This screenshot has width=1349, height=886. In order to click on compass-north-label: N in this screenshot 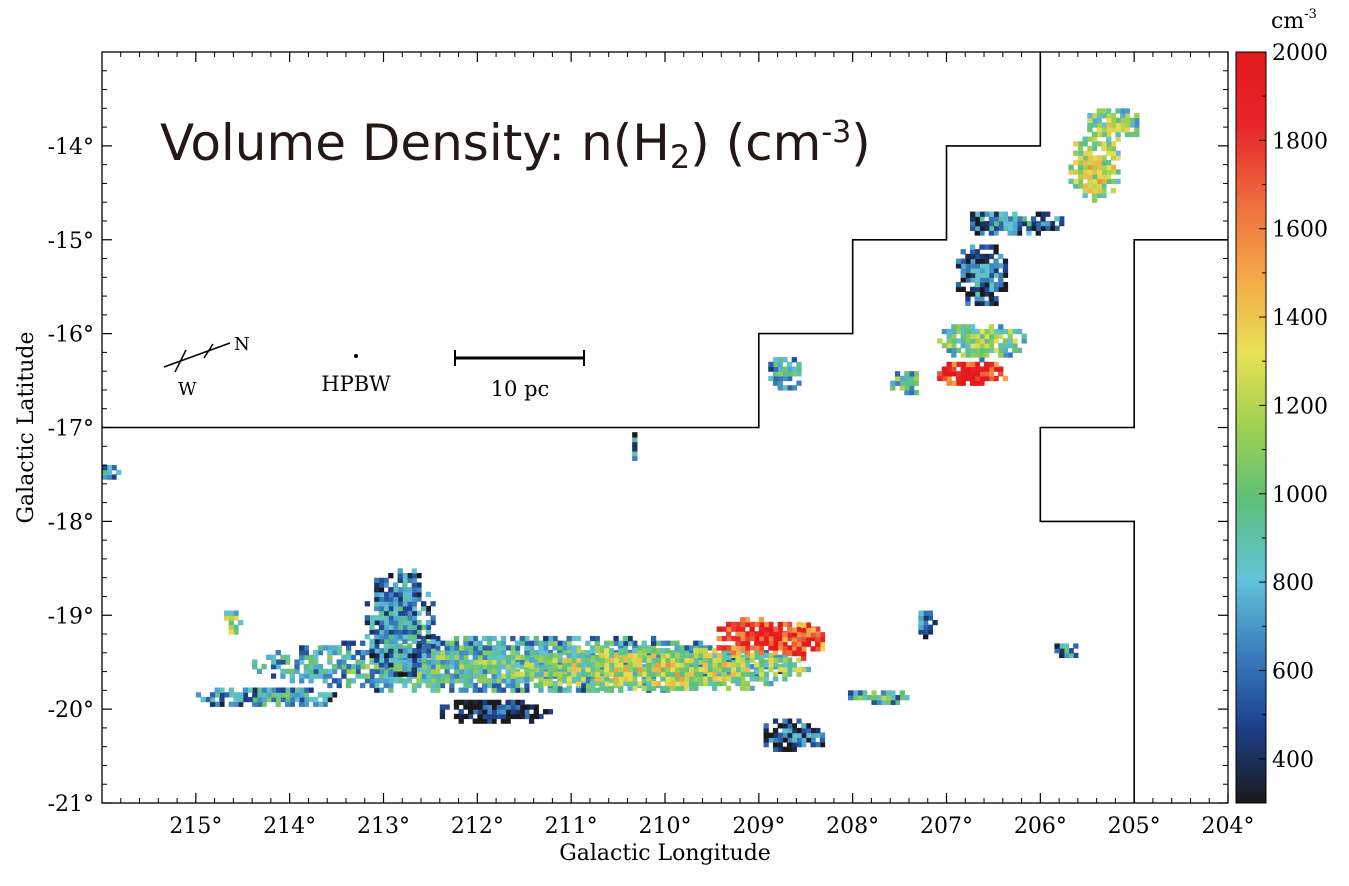, I will do `click(242, 344)`.